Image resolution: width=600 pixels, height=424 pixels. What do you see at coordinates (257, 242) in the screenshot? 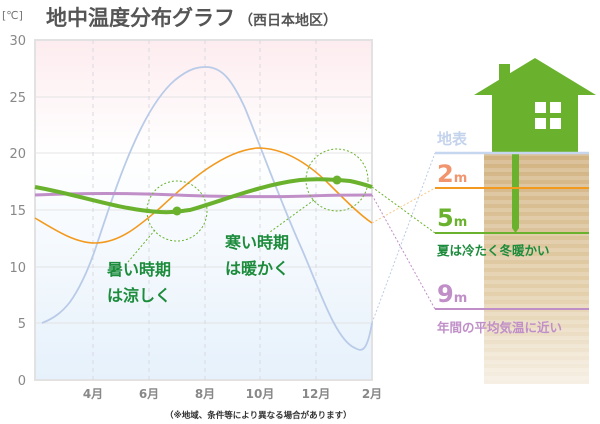
I see `annotation-winter-line1: 寒い時期` at bounding box center [257, 242].